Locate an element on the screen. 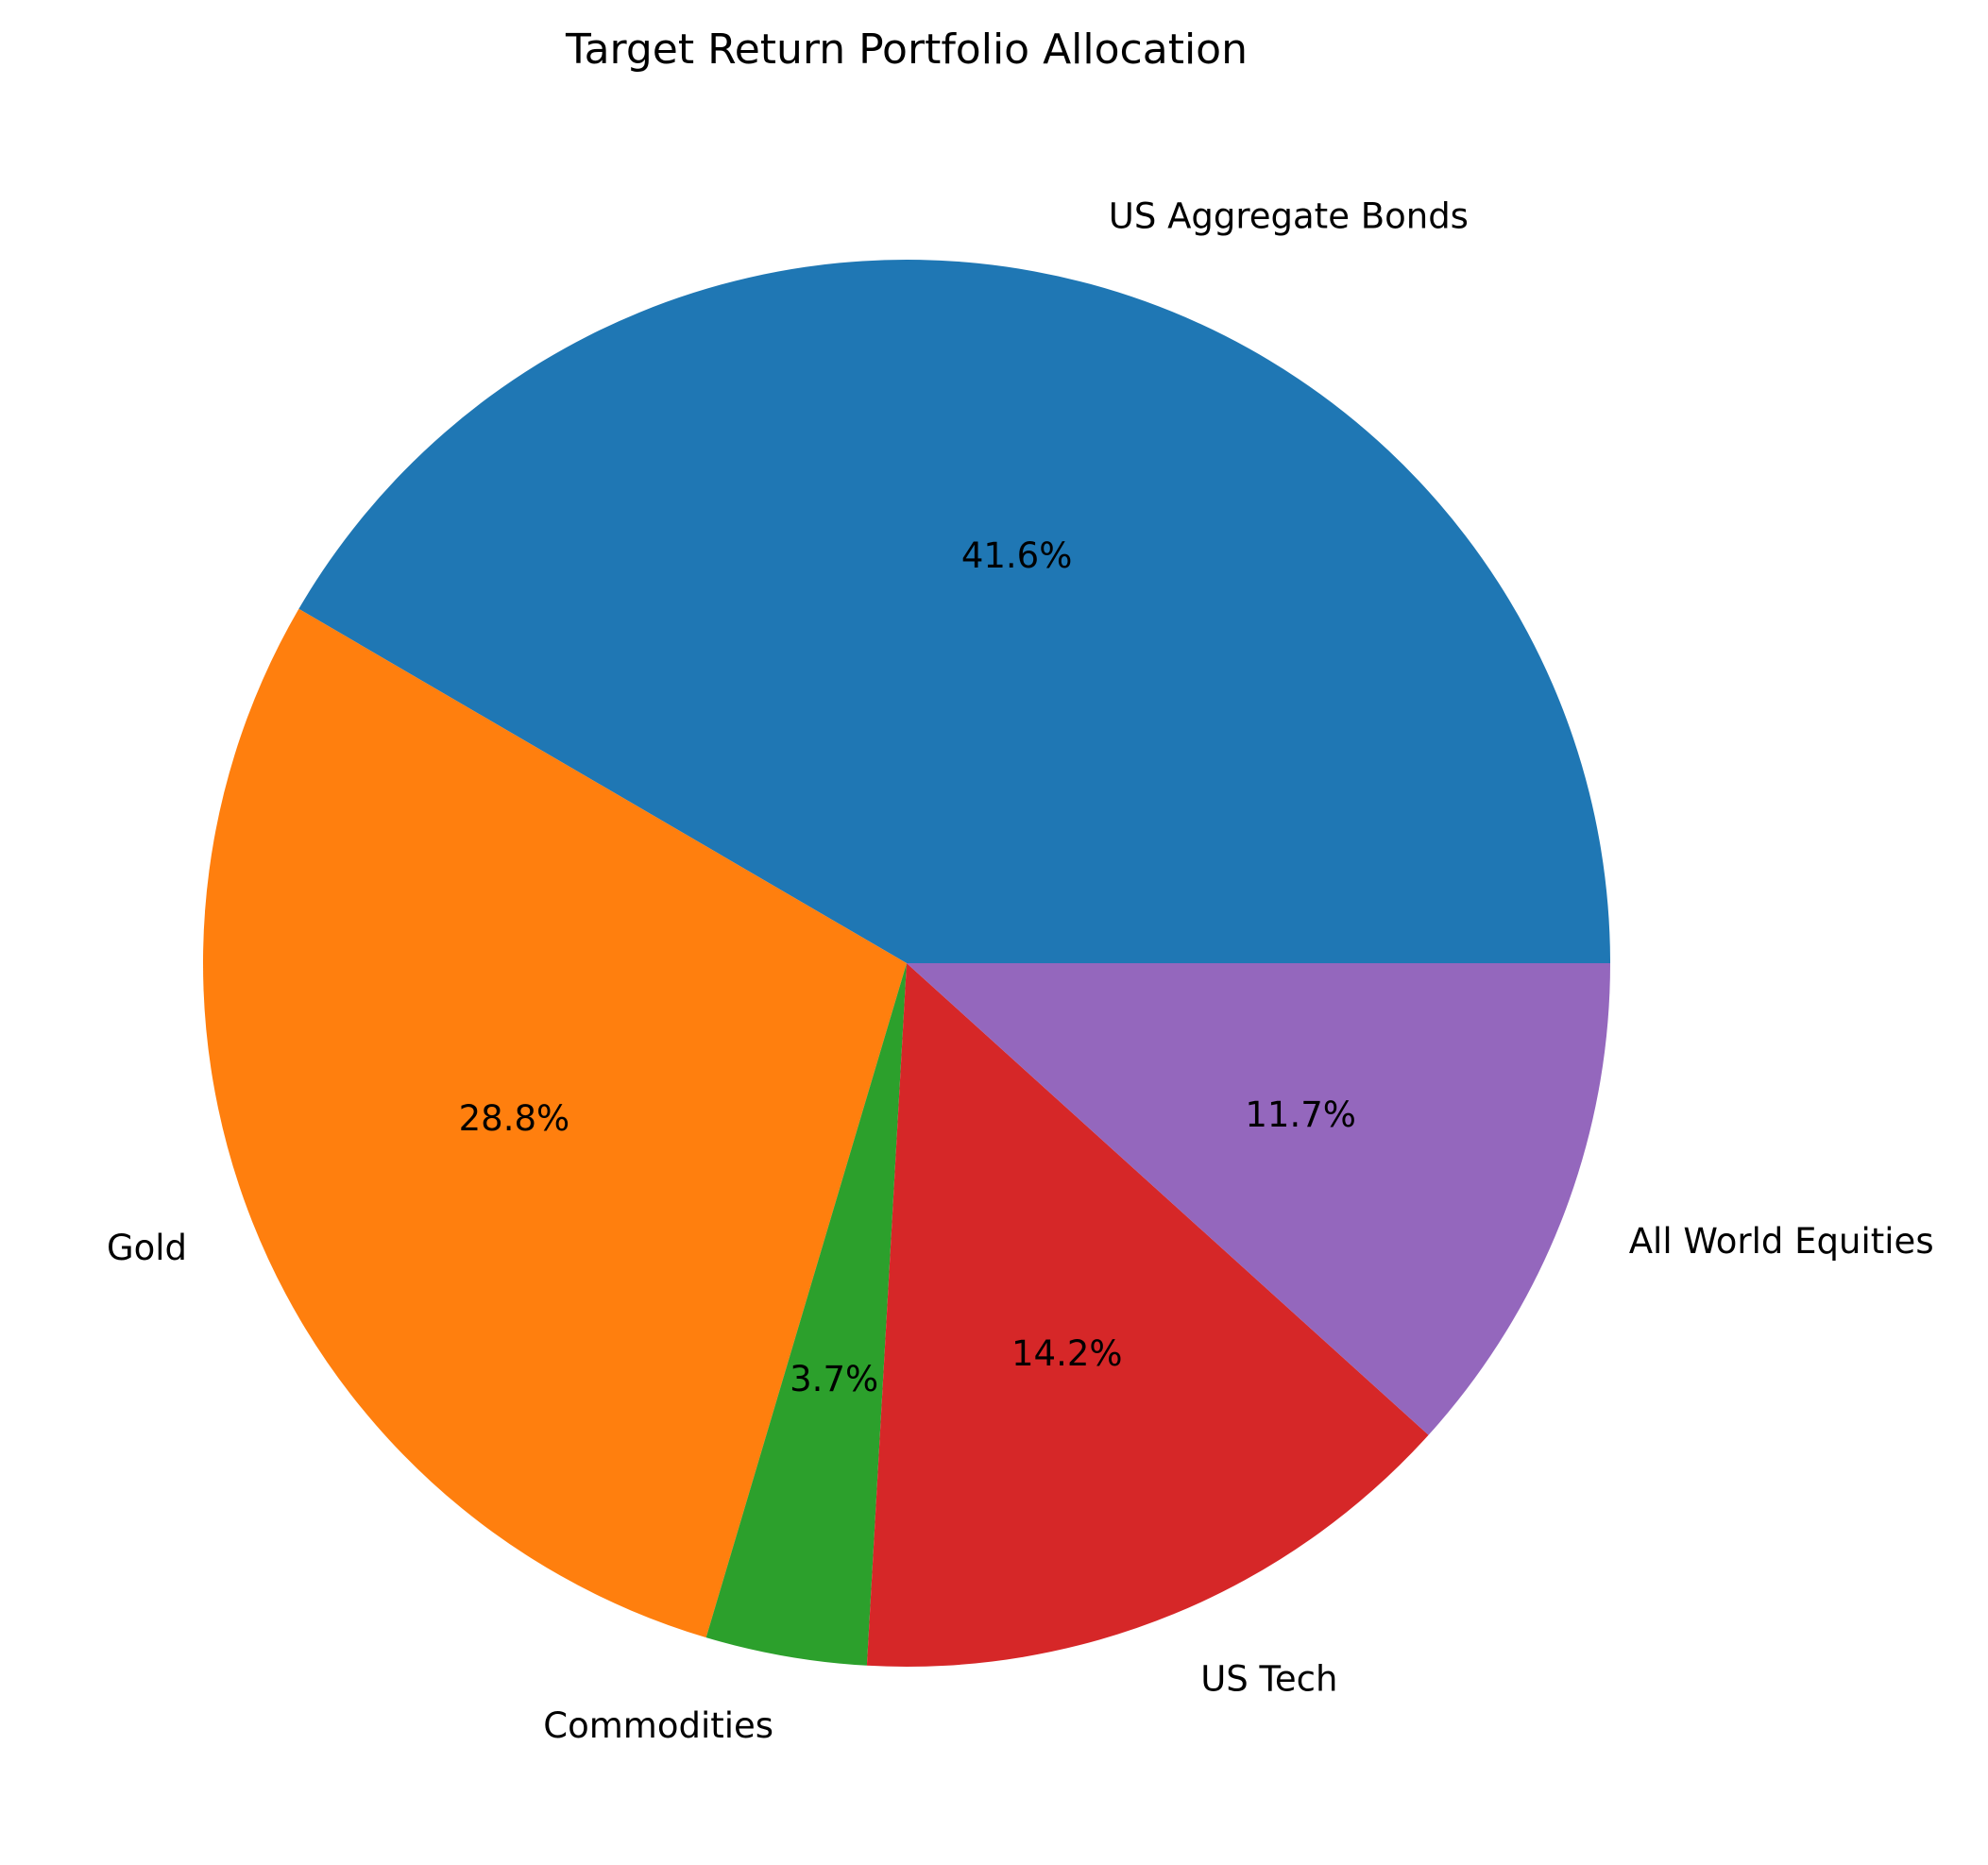 Image resolution: width=1988 pixels, height=1865 pixels. pie-slice-us-tech is located at coordinates (1147, 1315).